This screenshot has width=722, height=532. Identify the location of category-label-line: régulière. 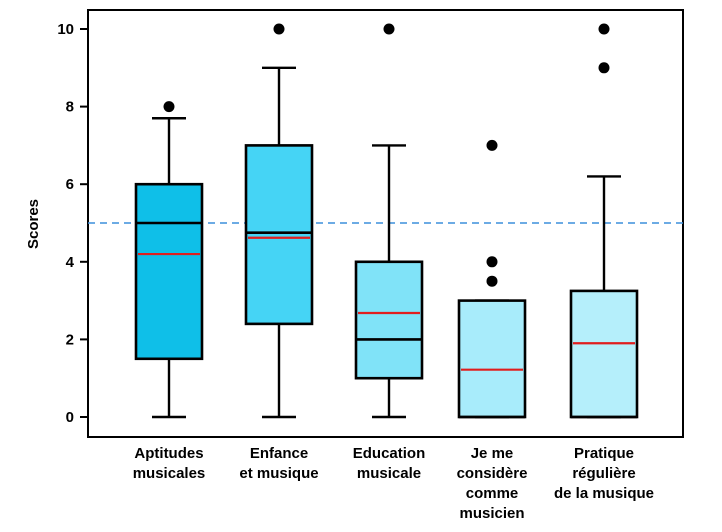
(603, 473).